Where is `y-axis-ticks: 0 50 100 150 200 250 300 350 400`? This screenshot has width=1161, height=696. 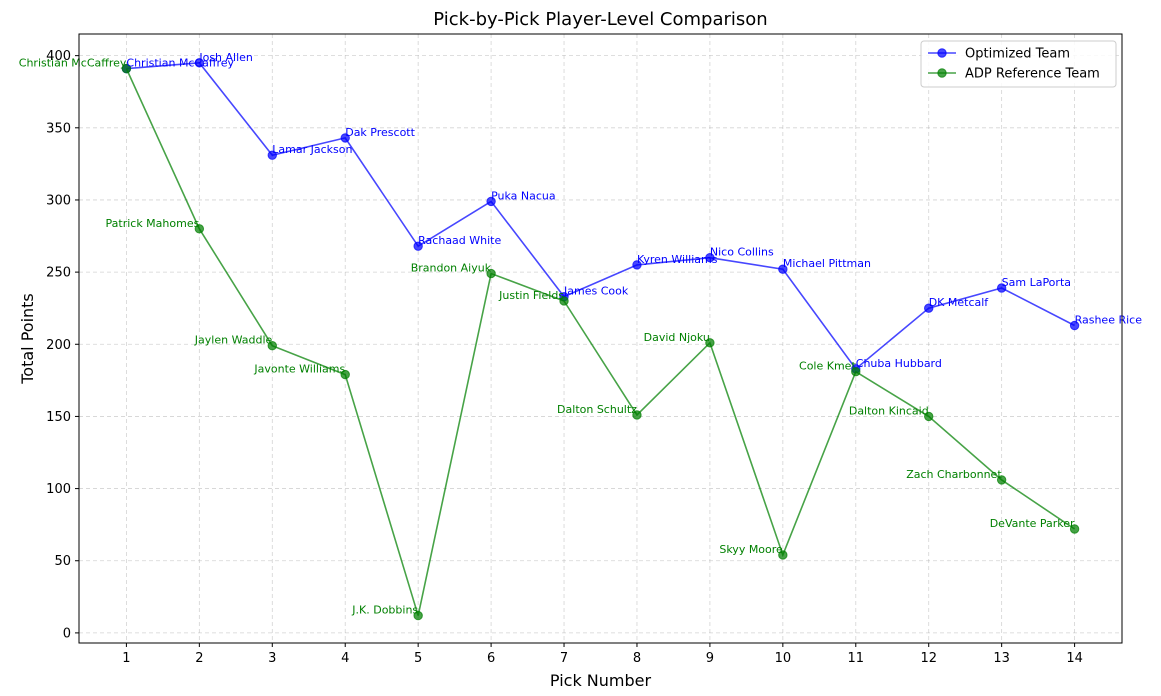 y-axis-ticks: 0 50 100 150 200 250 300 350 400 is located at coordinates (62, 345).